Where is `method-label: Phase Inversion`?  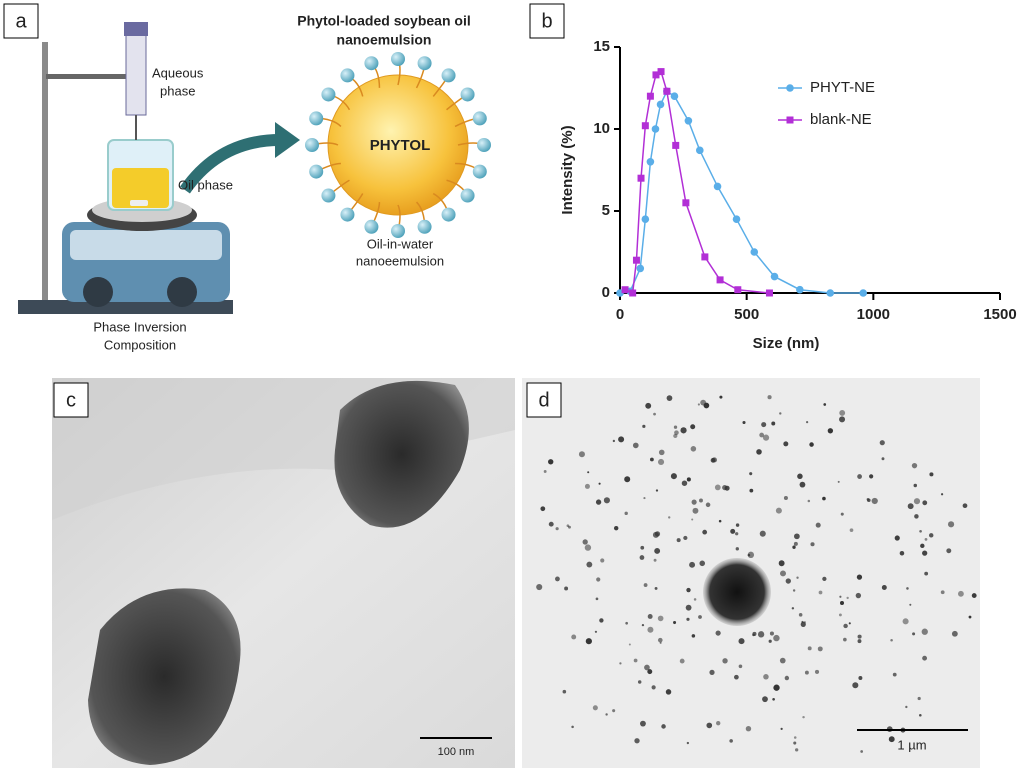 method-label: Phase Inversion is located at coordinates (139, 326).